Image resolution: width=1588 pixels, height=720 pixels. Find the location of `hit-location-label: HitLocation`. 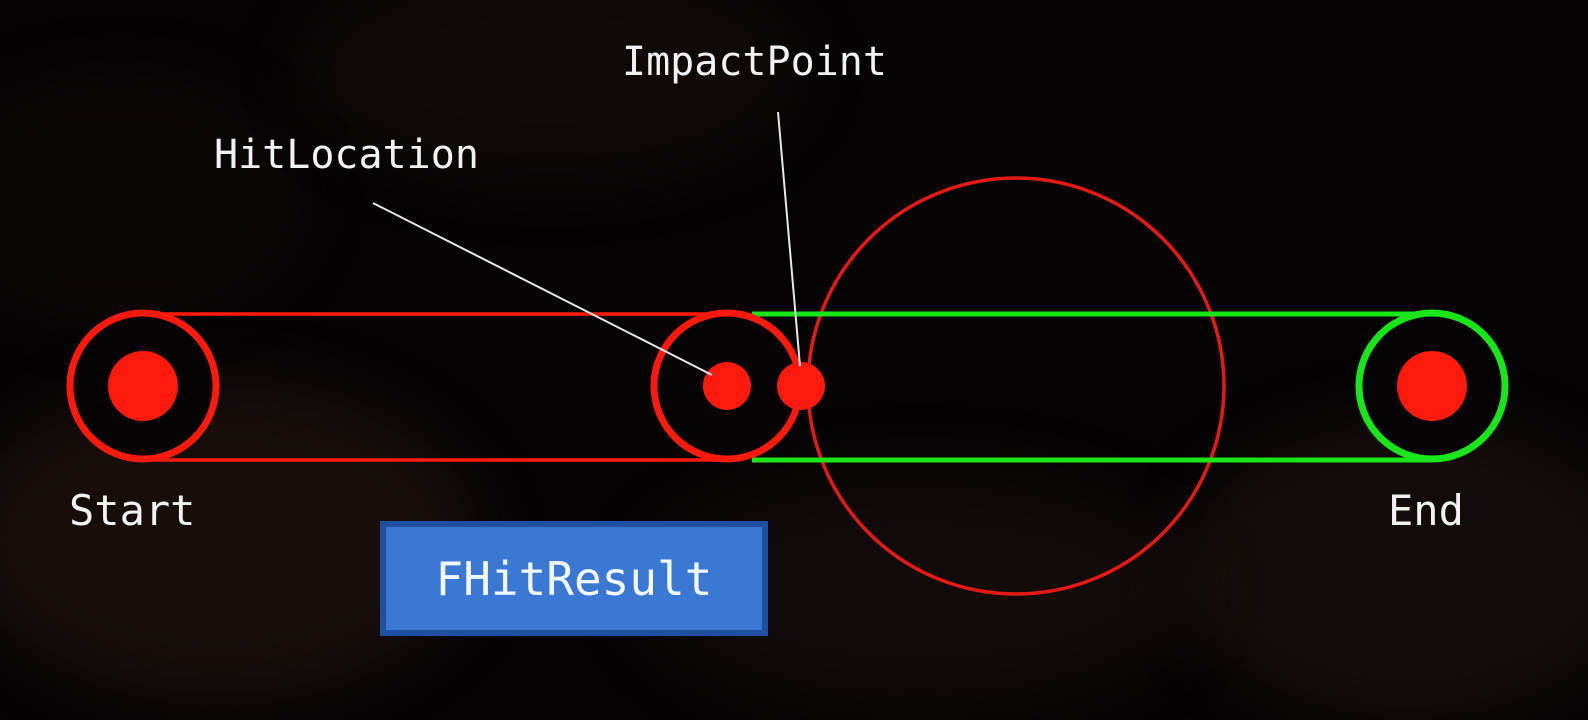

hit-location-label: HitLocation is located at coordinates (346, 155).